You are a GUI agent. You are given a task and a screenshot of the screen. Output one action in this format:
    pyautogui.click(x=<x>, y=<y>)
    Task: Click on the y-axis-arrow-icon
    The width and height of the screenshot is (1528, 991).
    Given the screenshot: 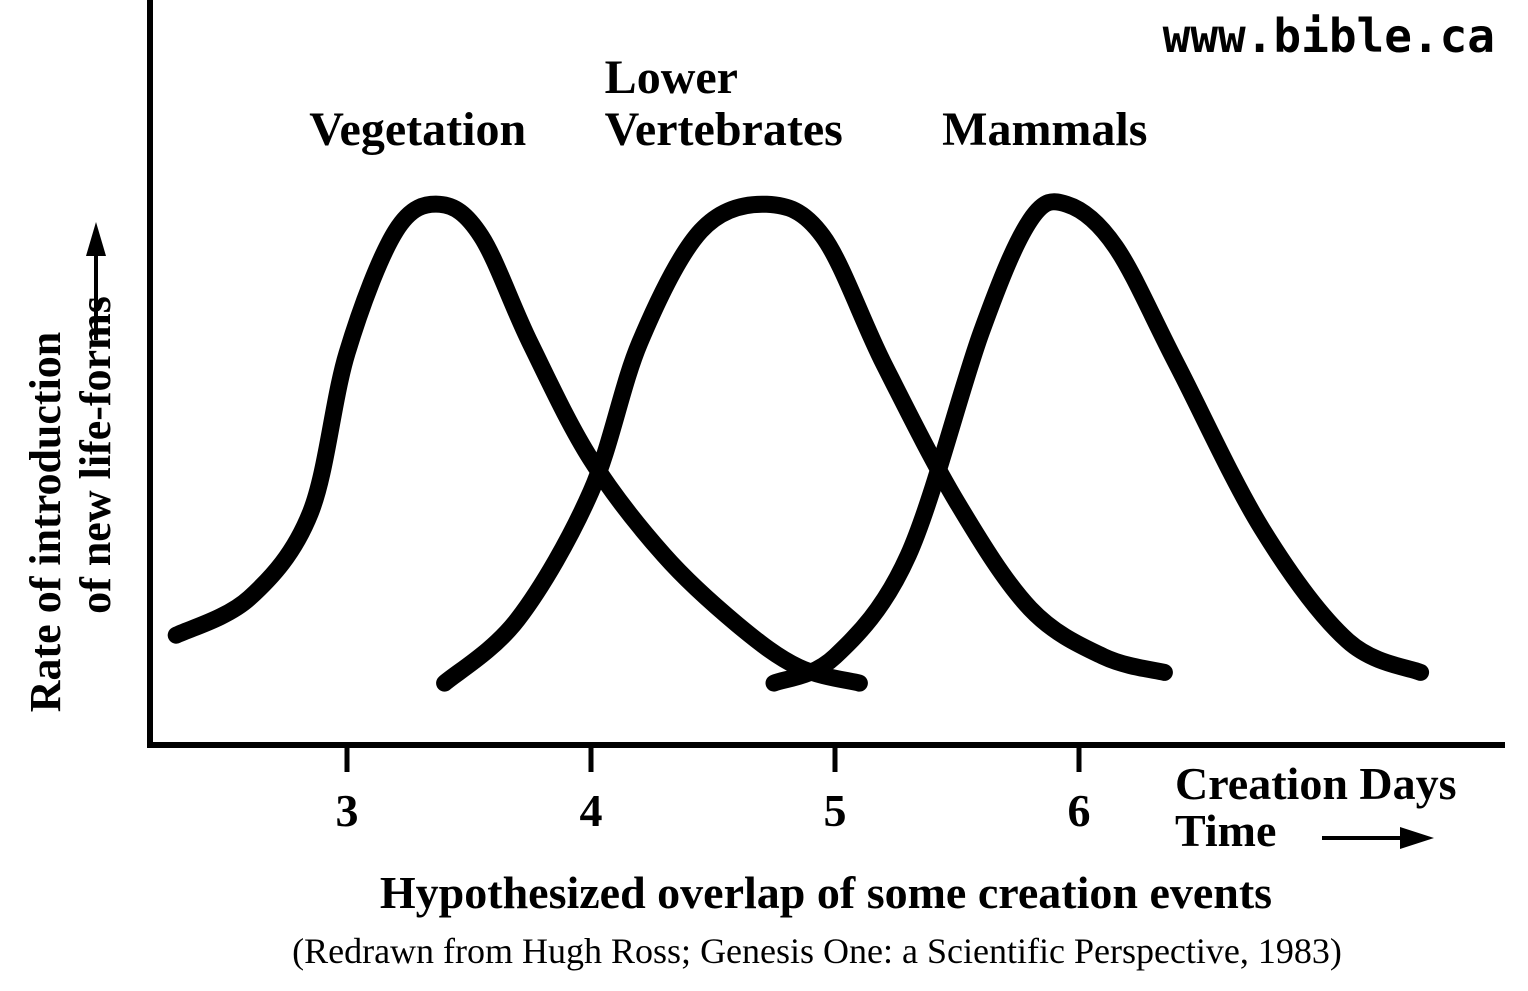 What is the action you would take?
    pyautogui.click(x=96, y=239)
    